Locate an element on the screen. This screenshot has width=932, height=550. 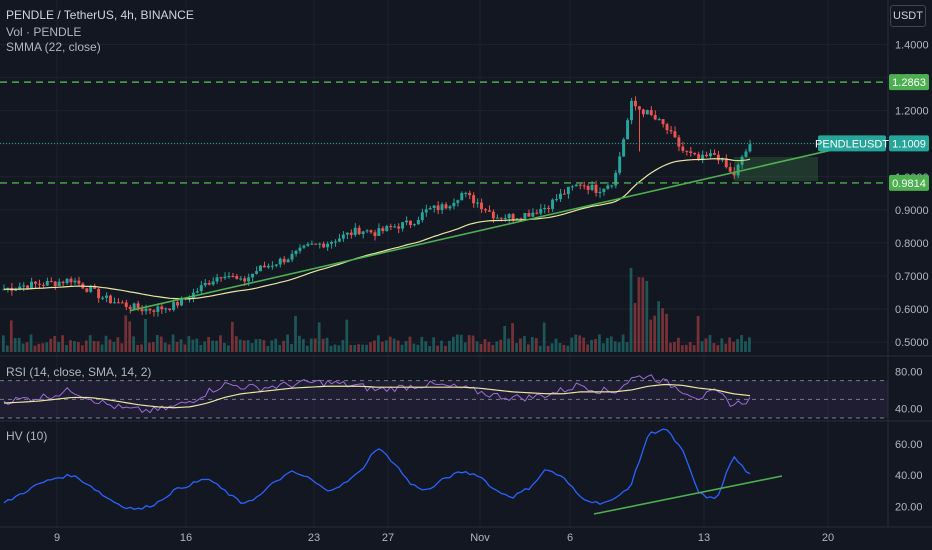
rsi-tick-label: 40.00 is located at coordinates (909, 410).